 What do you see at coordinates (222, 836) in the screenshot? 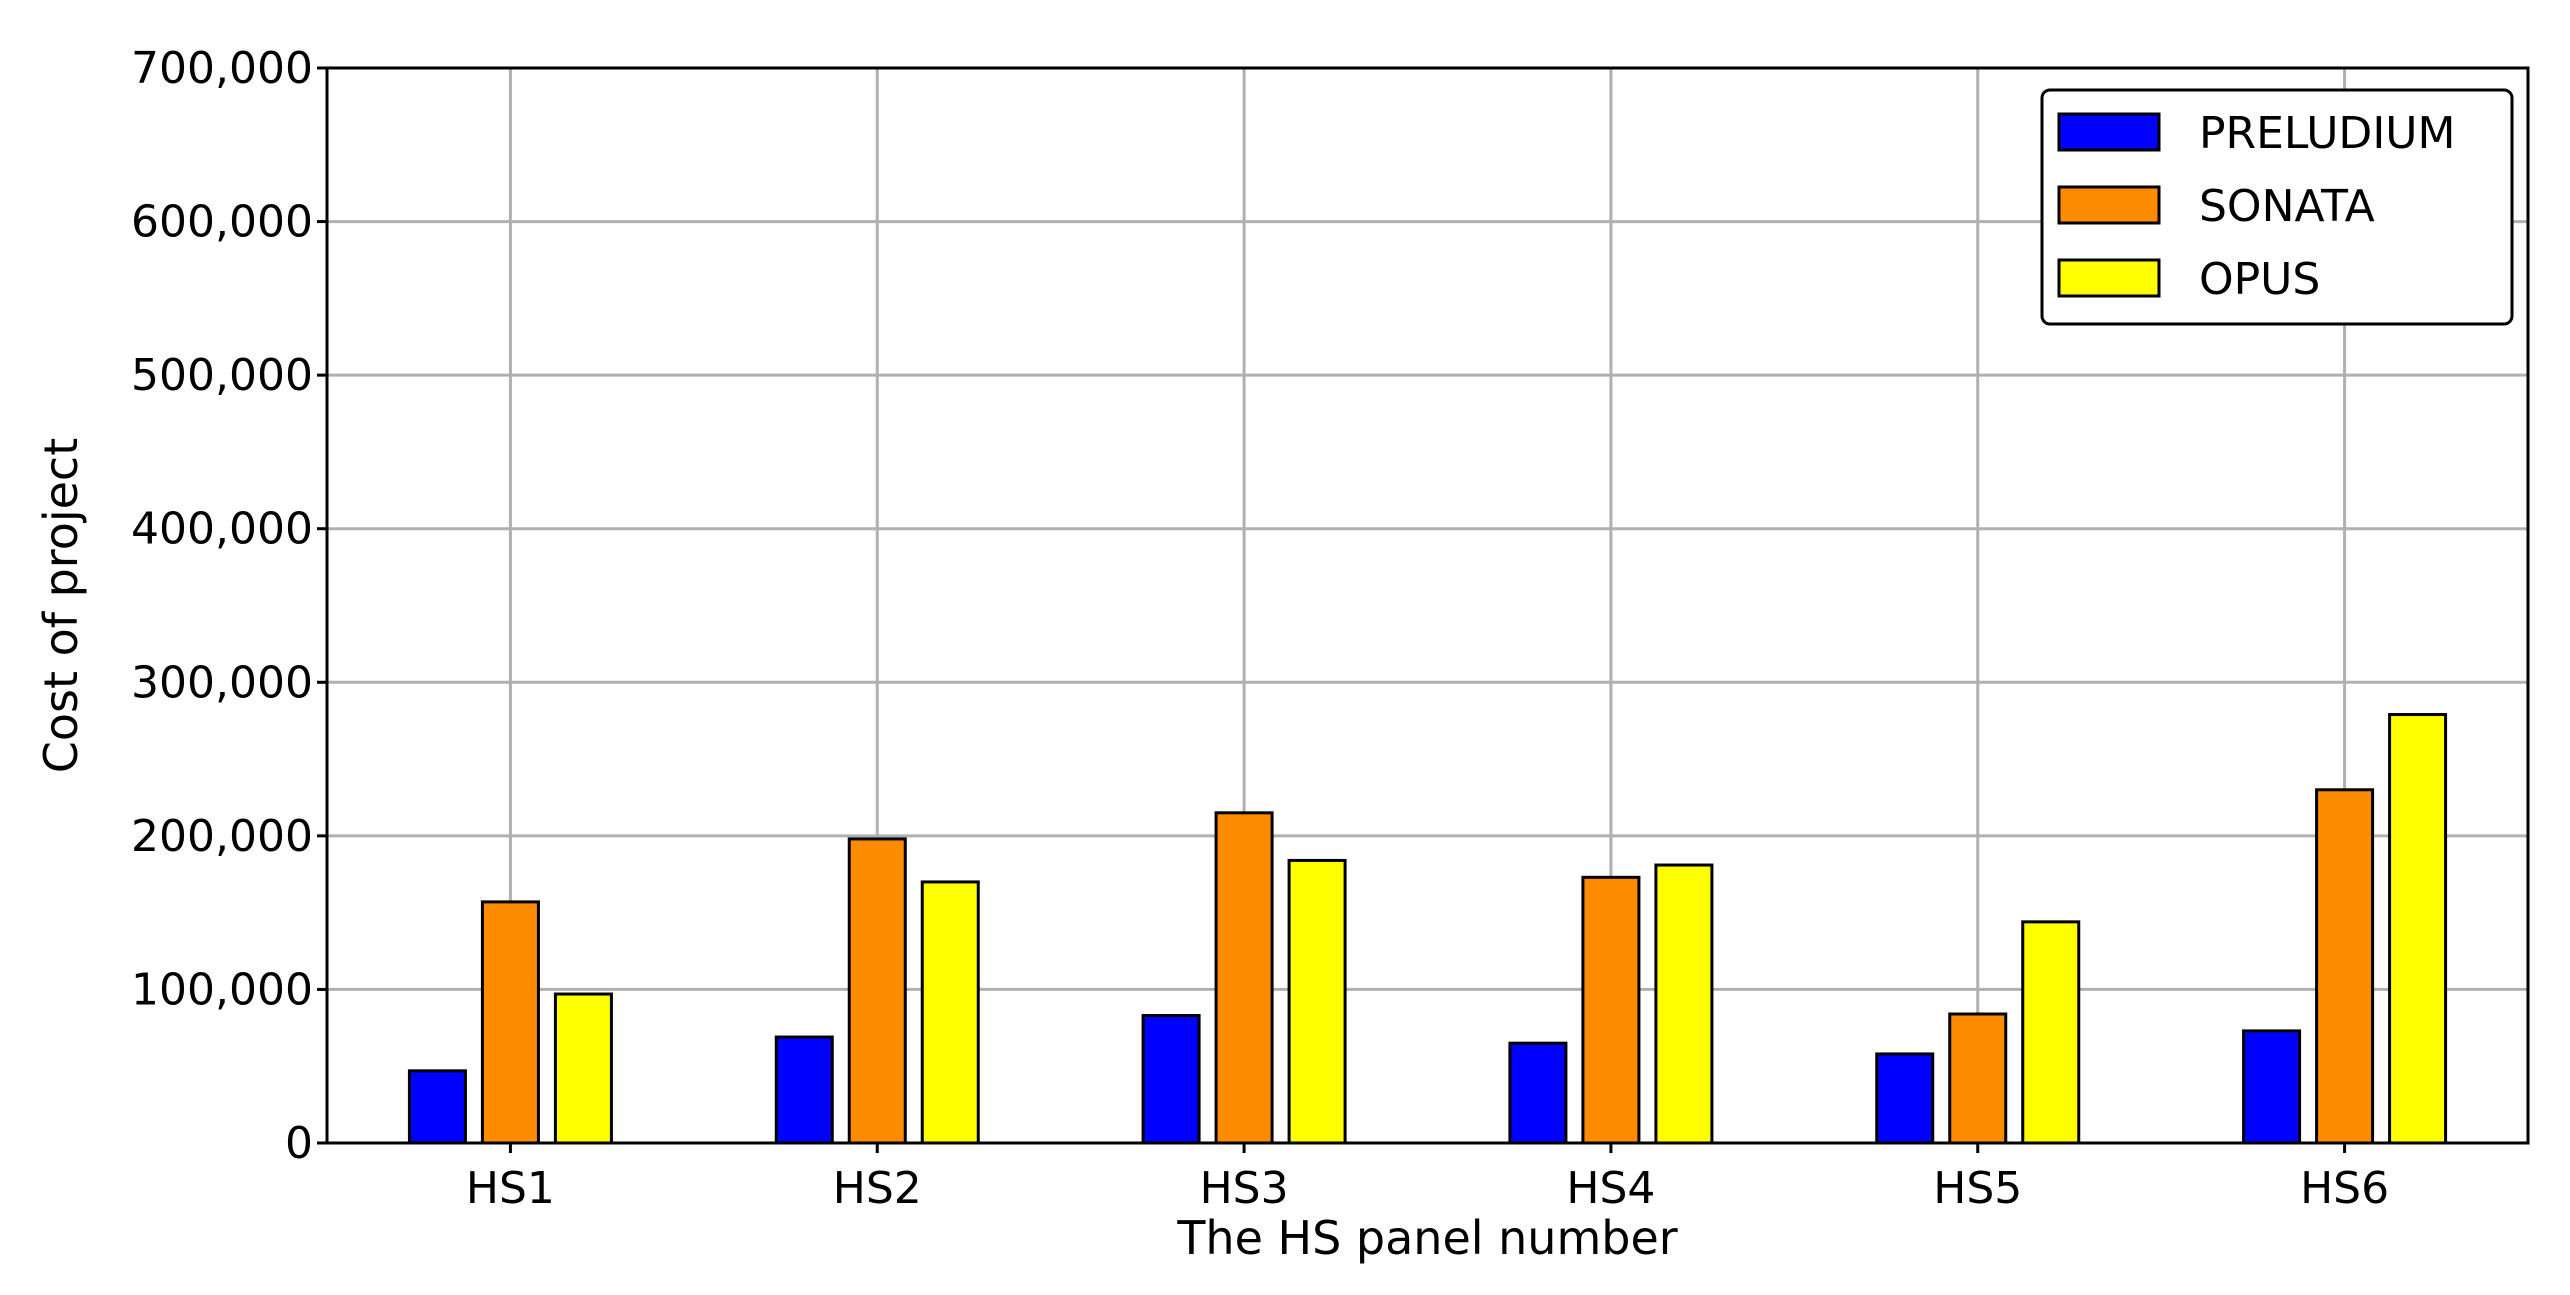
I see `y-tick-label: 200,000` at bounding box center [222, 836].